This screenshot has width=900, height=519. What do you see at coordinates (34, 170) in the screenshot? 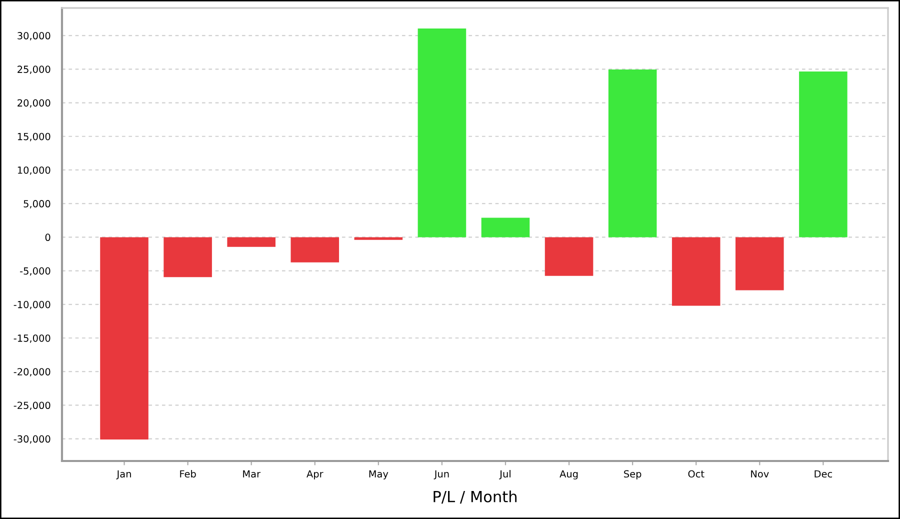
I see `y-tick-label: 10,000` at bounding box center [34, 170].